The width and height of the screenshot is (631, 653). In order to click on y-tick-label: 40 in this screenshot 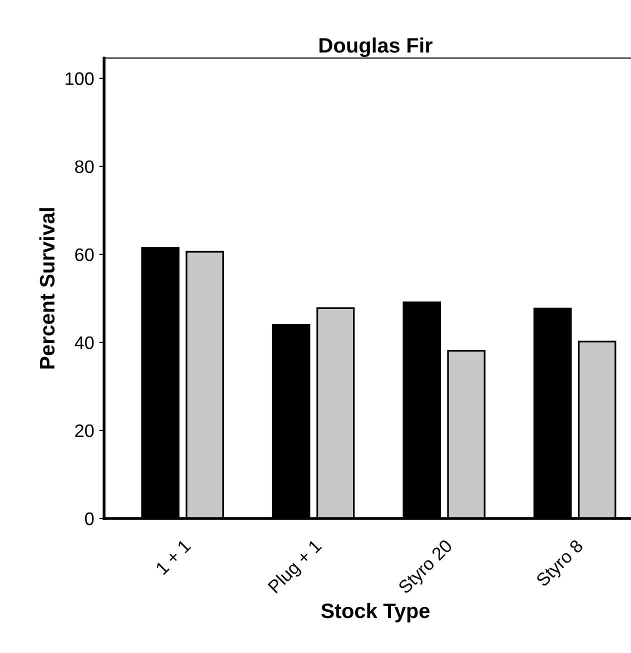, I will do `click(84, 343)`.